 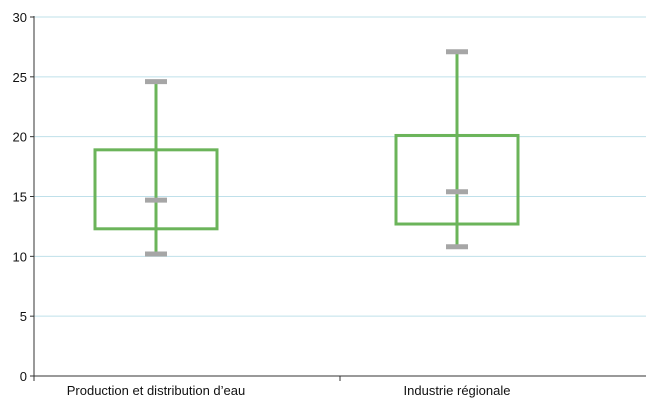 I want to click on y-tick-label: 10, so click(x=20, y=256).